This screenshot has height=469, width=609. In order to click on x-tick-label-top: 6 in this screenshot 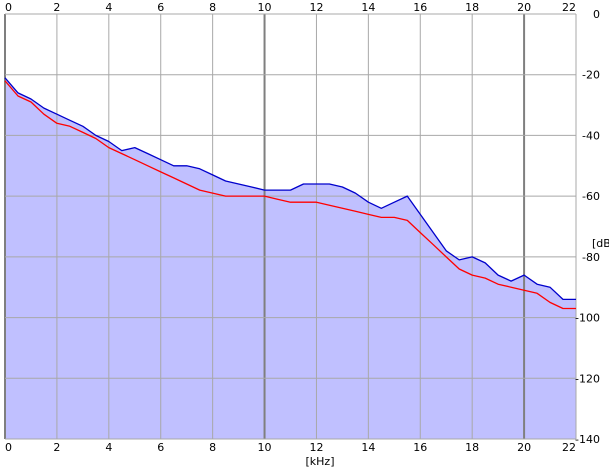, I will do `click(160, 7)`.